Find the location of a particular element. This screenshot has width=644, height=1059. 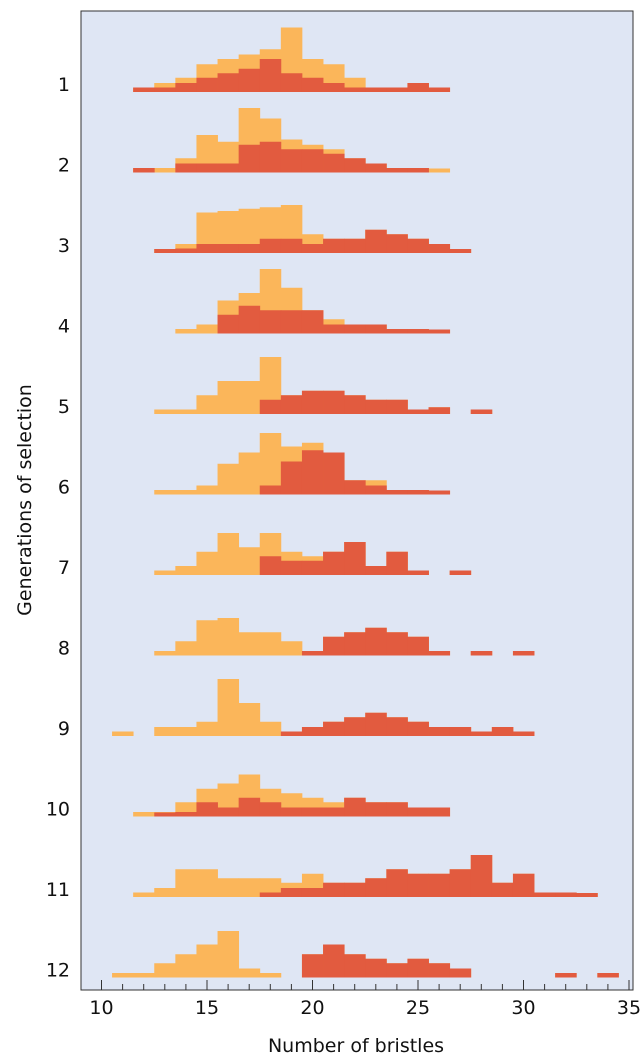

generation-label: 7 is located at coordinates (64, 568).